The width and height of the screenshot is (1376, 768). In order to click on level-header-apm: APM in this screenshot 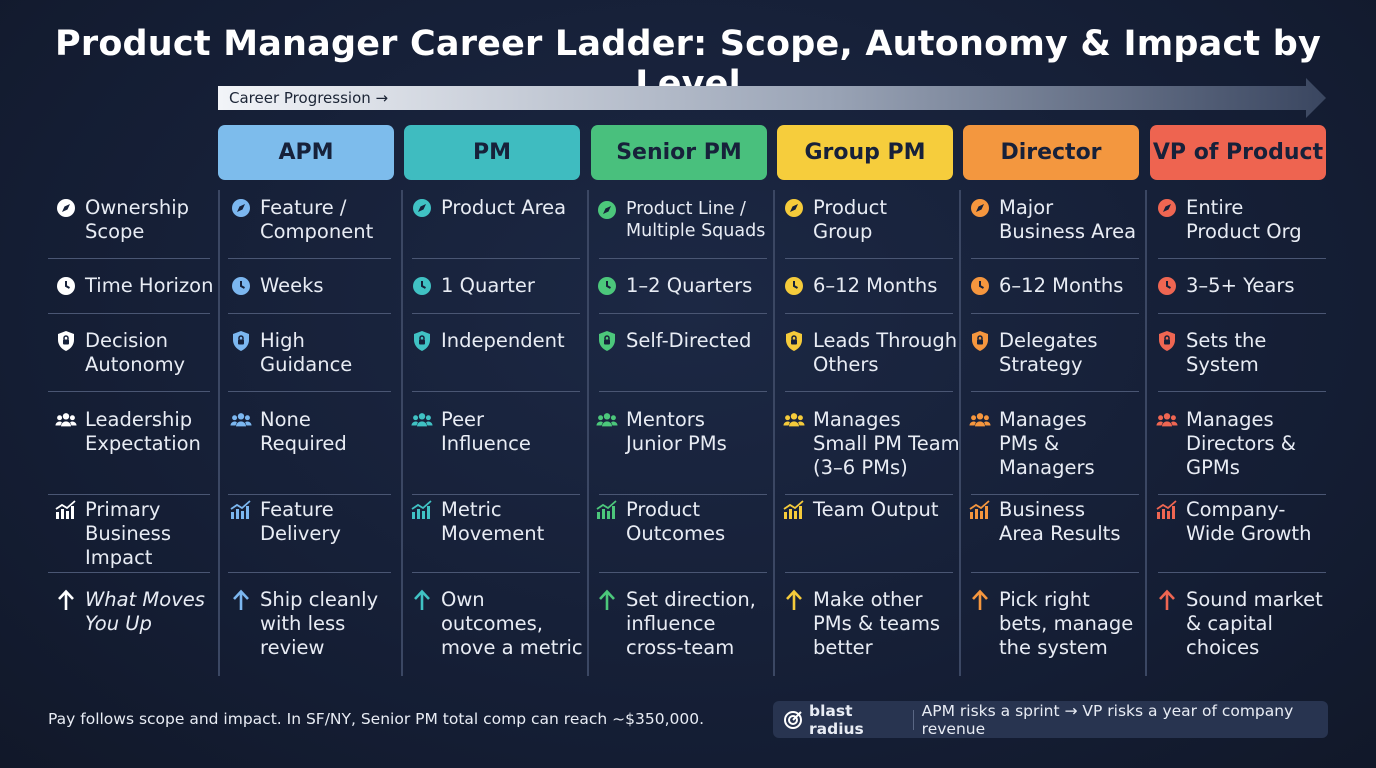, I will do `click(306, 152)`.